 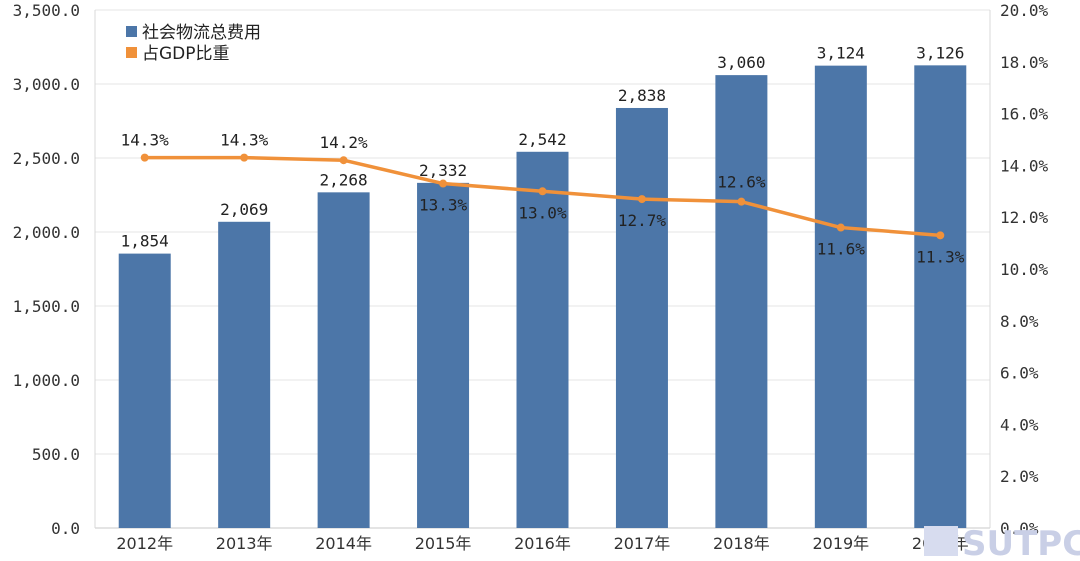 What do you see at coordinates (131, 31) in the screenshot?
I see `legend-swatch-bar` at bounding box center [131, 31].